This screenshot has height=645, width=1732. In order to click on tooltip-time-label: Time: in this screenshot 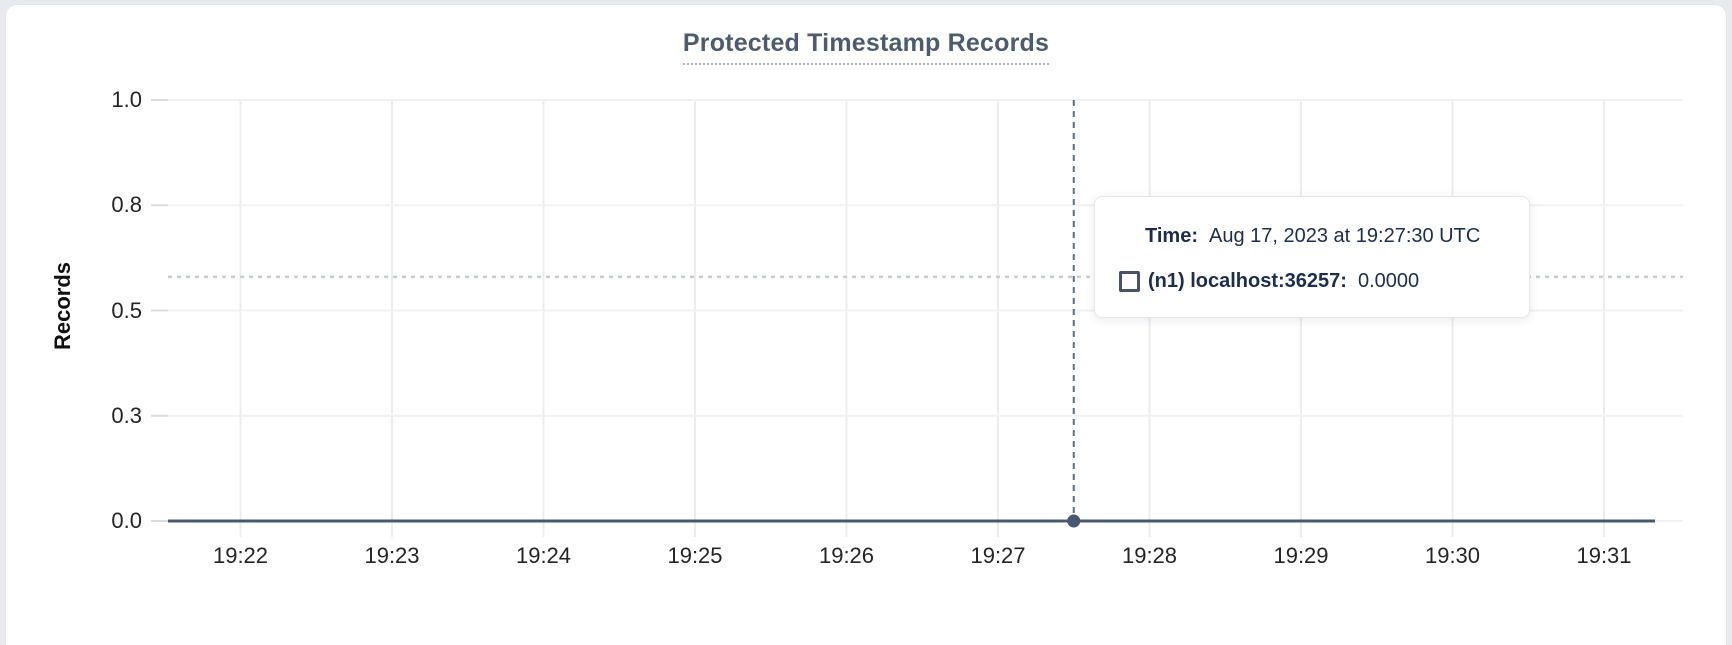, I will do `click(1171, 235)`.